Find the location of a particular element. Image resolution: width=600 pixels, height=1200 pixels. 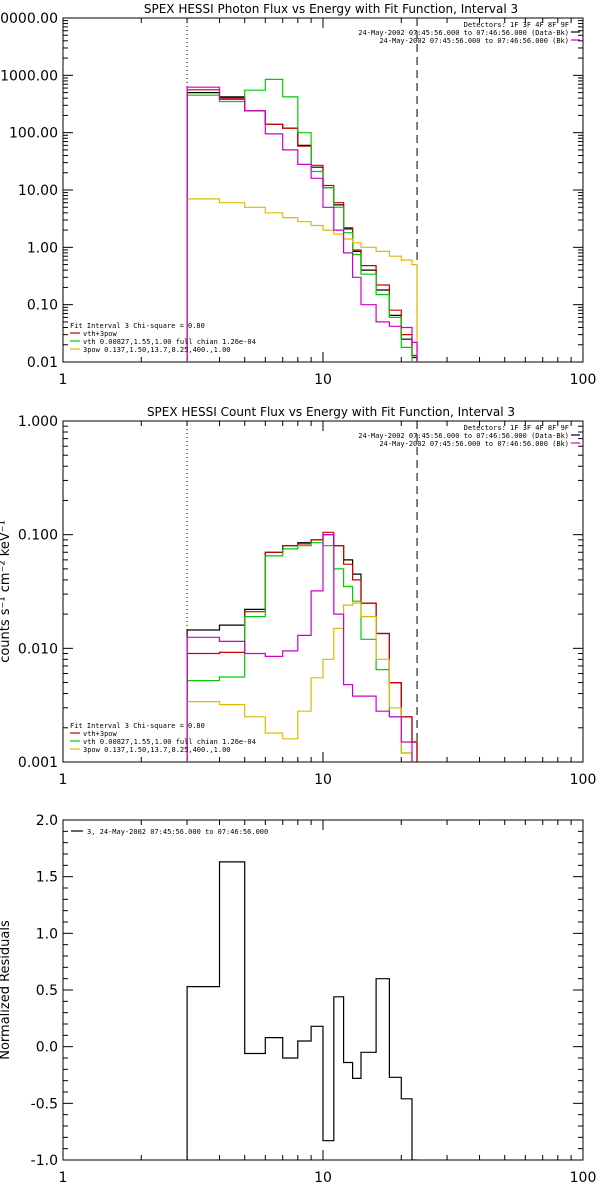

y-axis-label: Normalized Residuals is located at coordinates (6, 990).